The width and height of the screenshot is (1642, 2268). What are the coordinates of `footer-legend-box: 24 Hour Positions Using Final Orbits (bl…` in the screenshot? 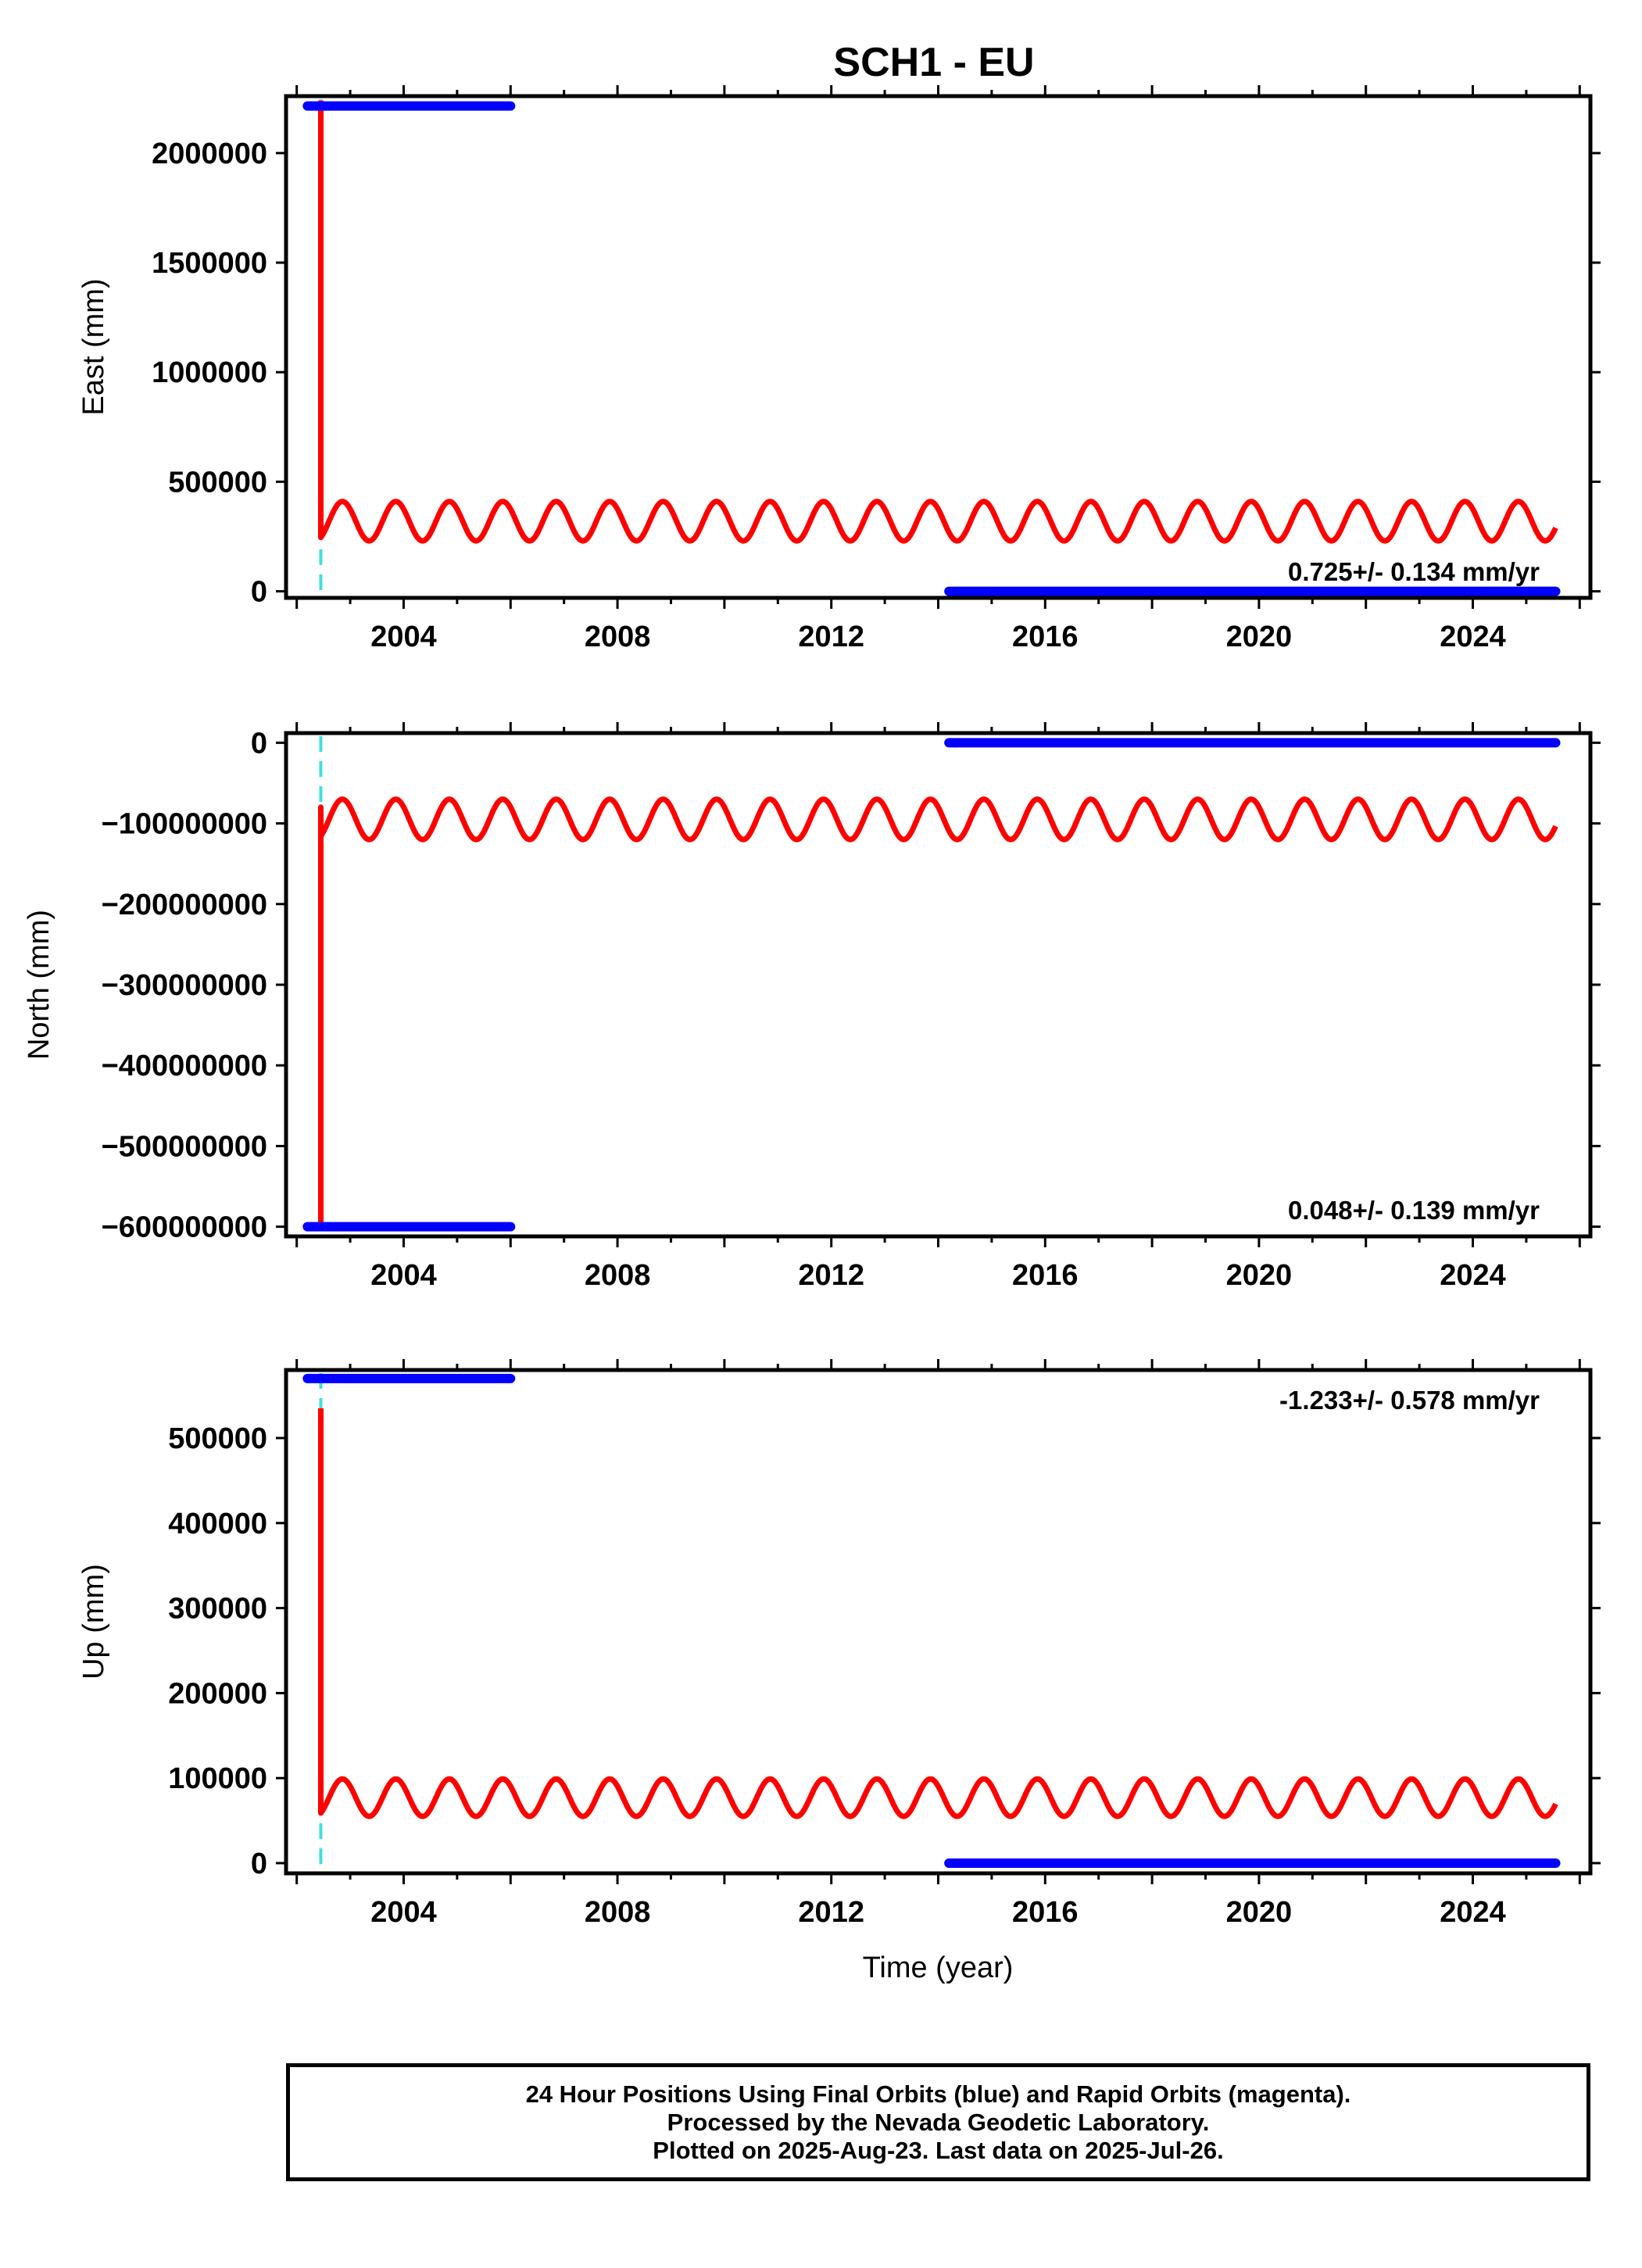 It's located at (938, 2122).